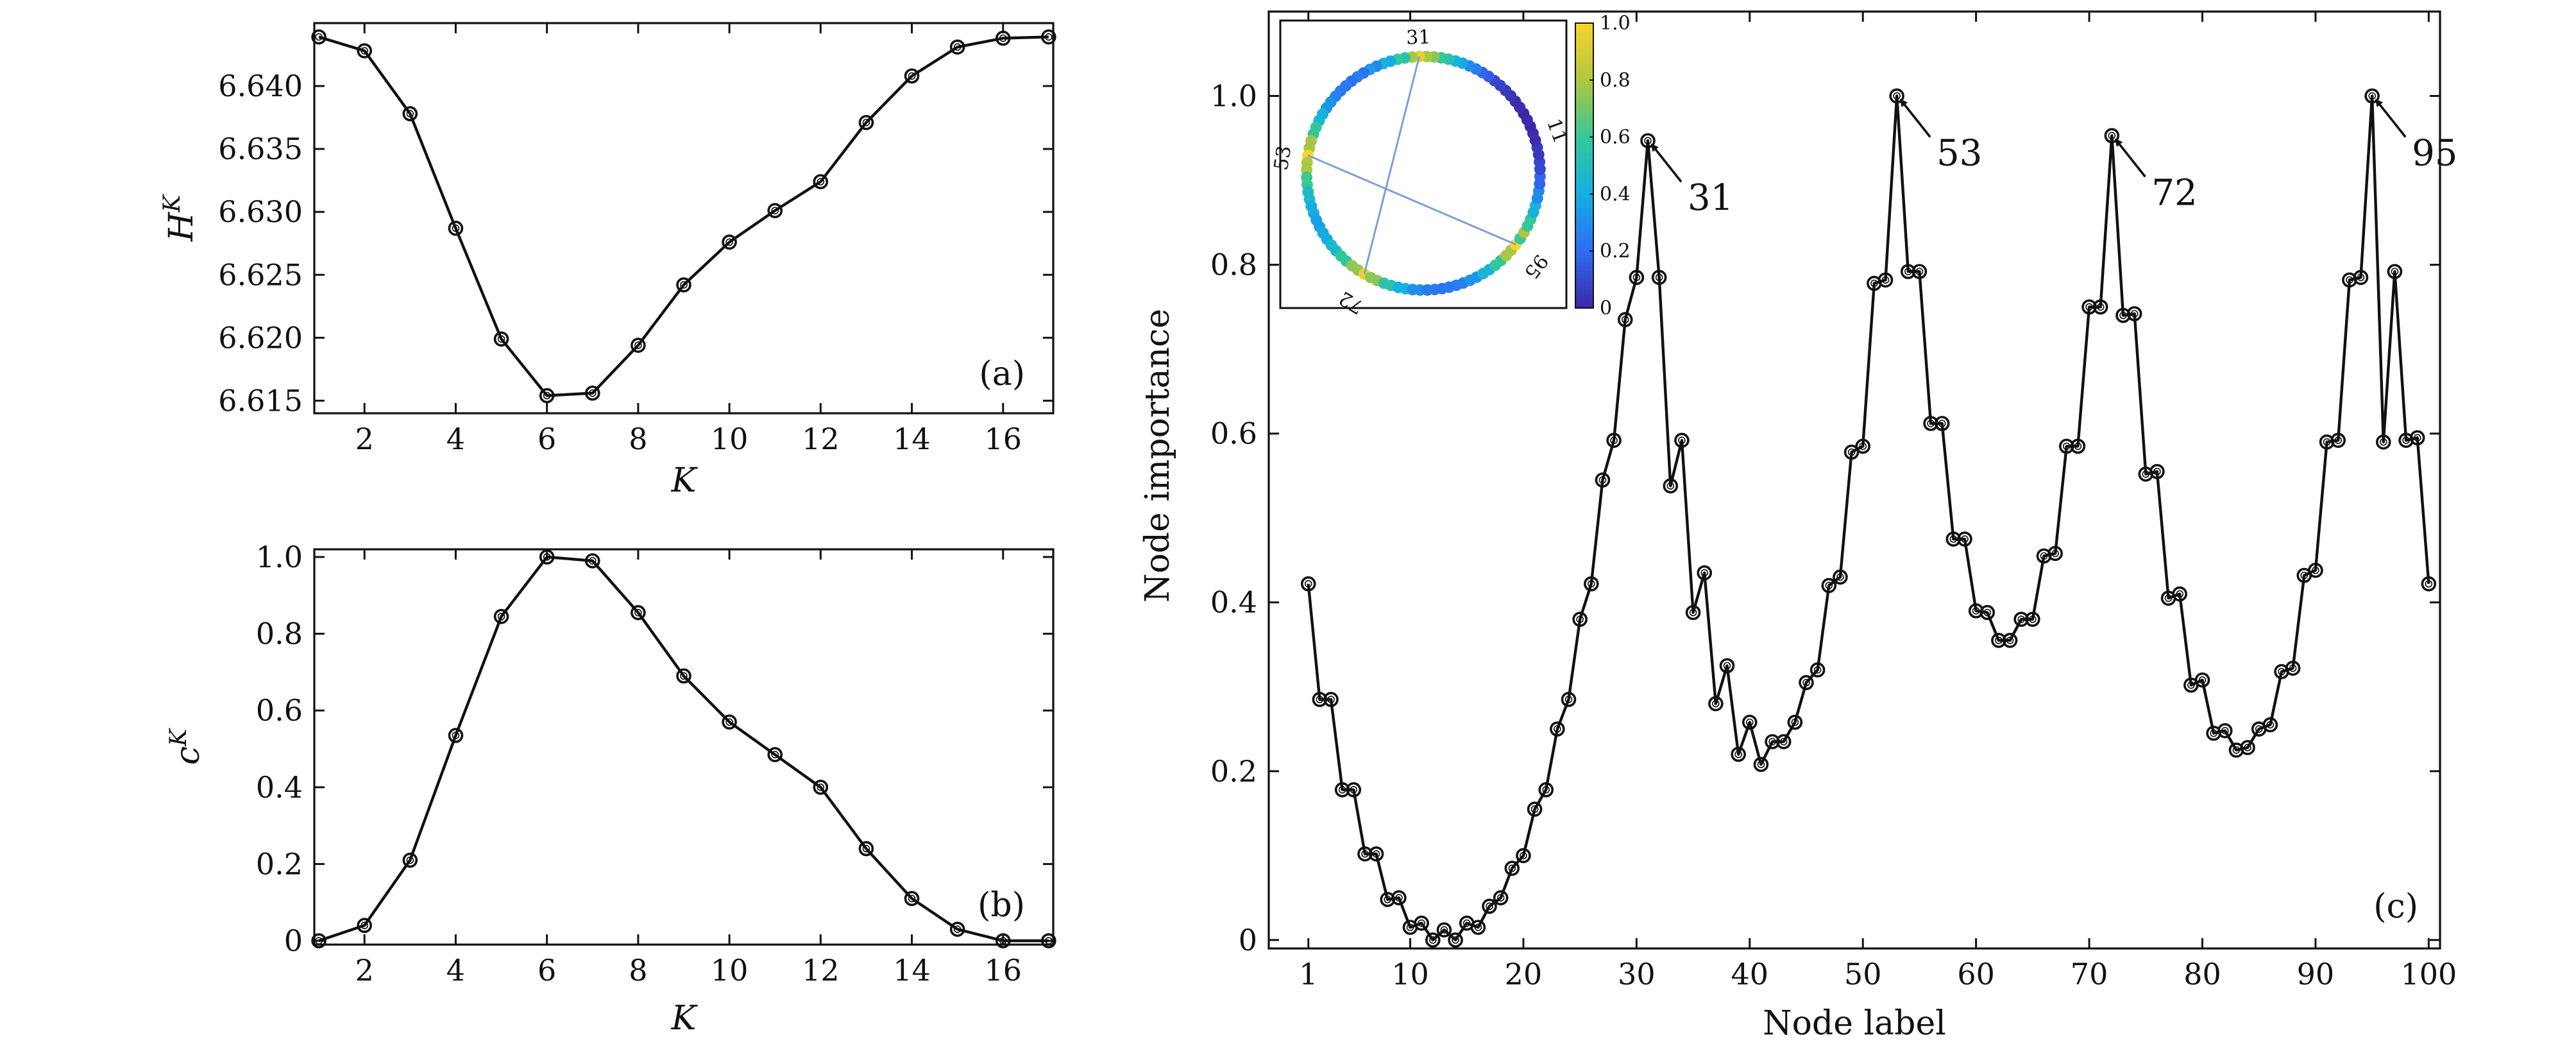 This screenshot has width=2576, height=1046. Describe the element at coordinates (455, 970) in the screenshot. I see `xtick-label: 4` at that location.